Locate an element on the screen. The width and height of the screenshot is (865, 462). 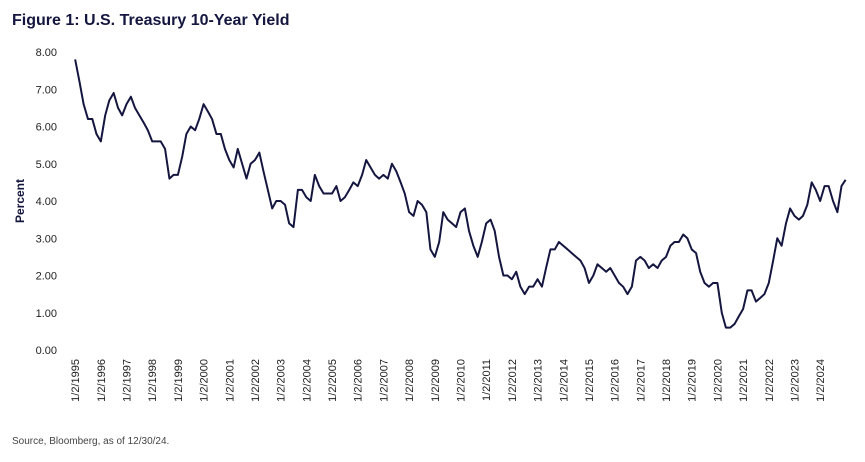
x-tick-label: 1/2/2002 is located at coordinates (256, 380).